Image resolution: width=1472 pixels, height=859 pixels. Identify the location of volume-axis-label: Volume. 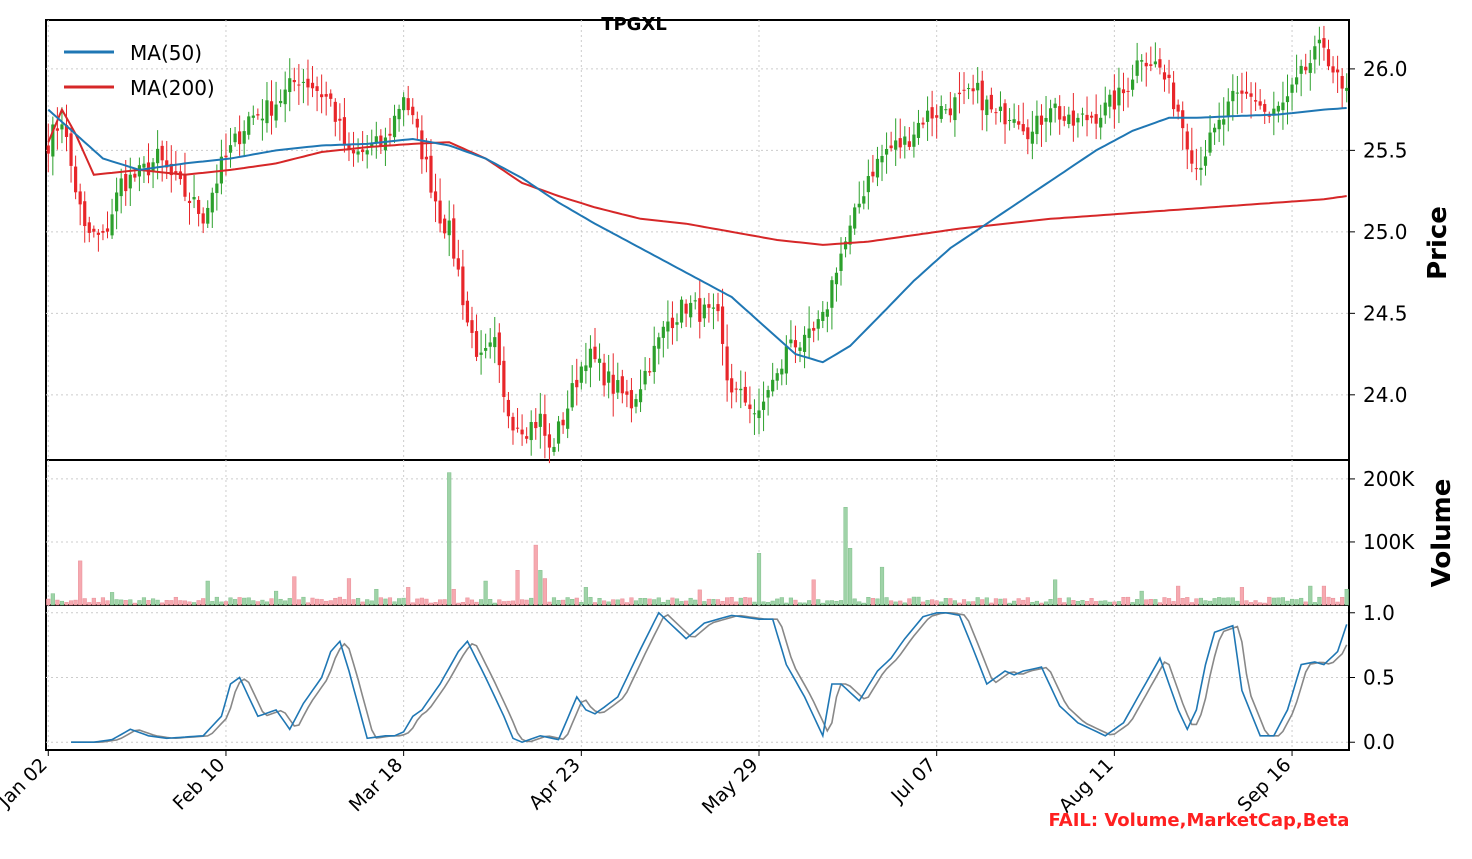
(1442, 533).